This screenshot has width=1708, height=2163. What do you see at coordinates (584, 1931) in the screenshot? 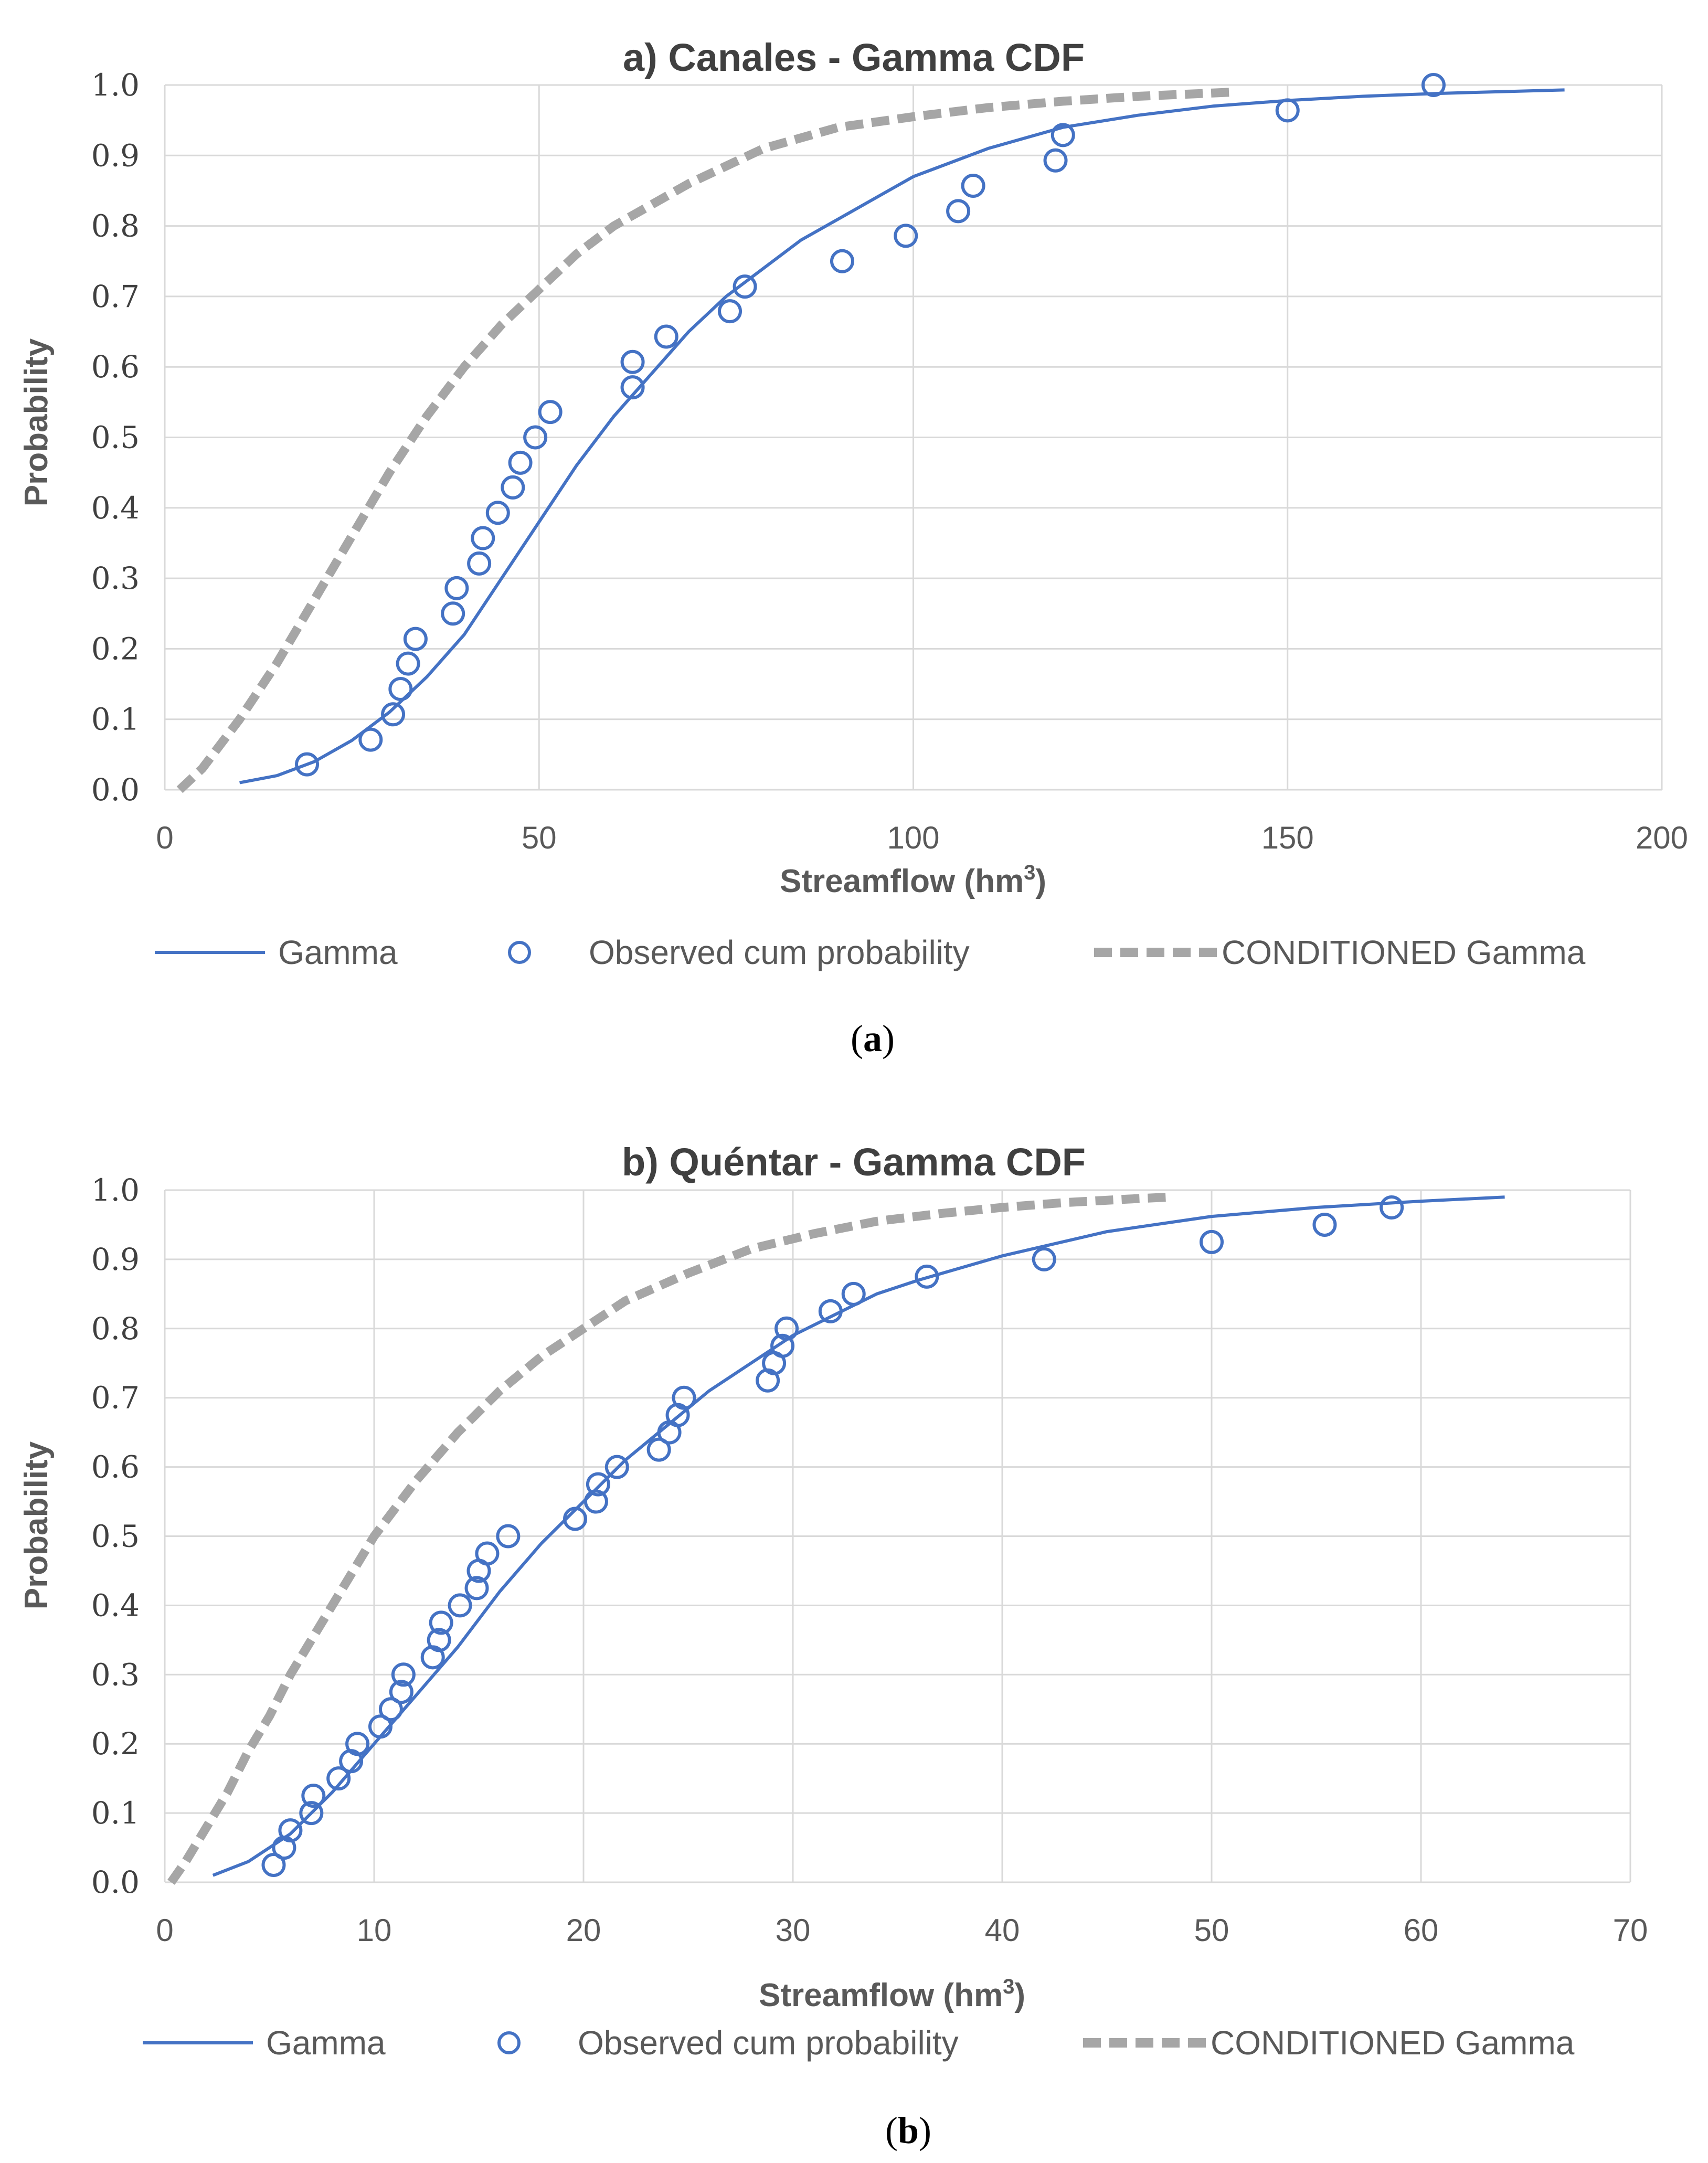
I see `x-tick-label: 20` at bounding box center [584, 1931].